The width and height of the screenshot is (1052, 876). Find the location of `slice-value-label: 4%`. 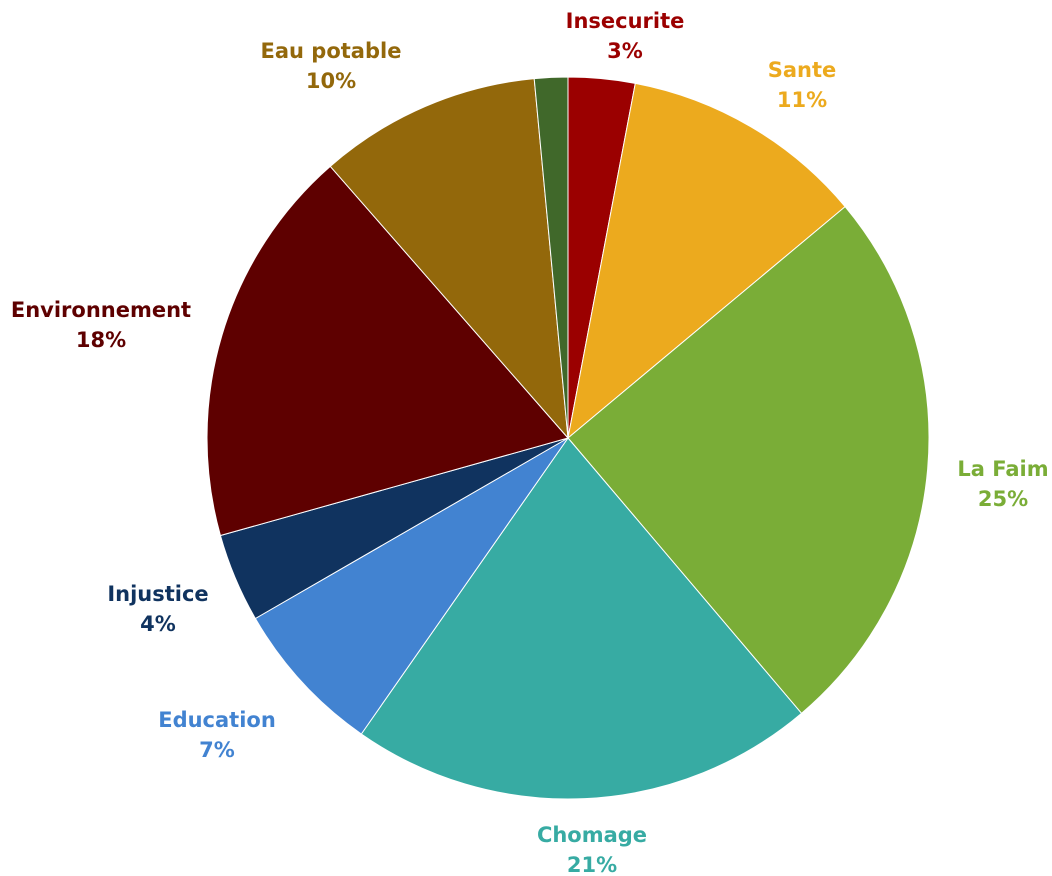

slice-value-label: 4% is located at coordinates (158, 624).